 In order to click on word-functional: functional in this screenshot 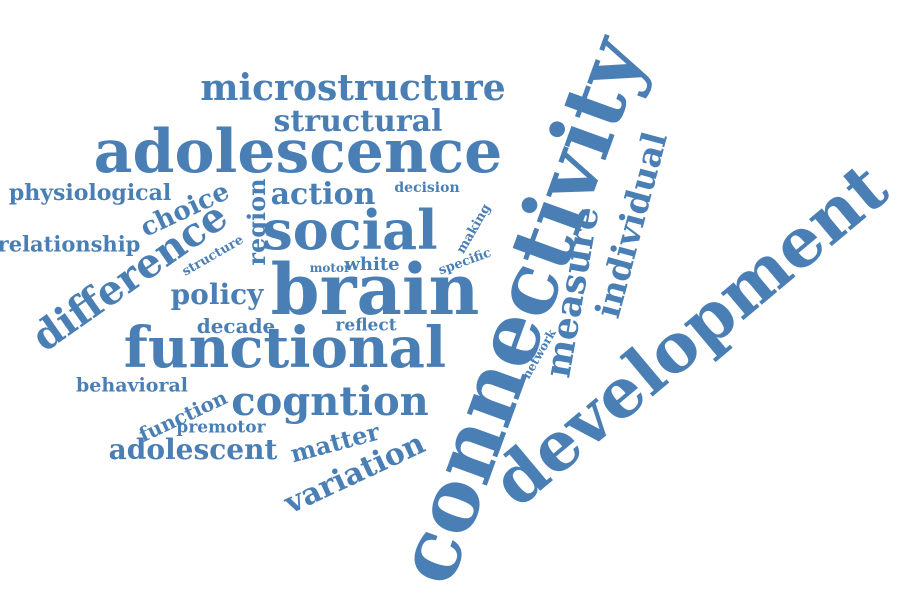, I will do `click(285, 348)`.